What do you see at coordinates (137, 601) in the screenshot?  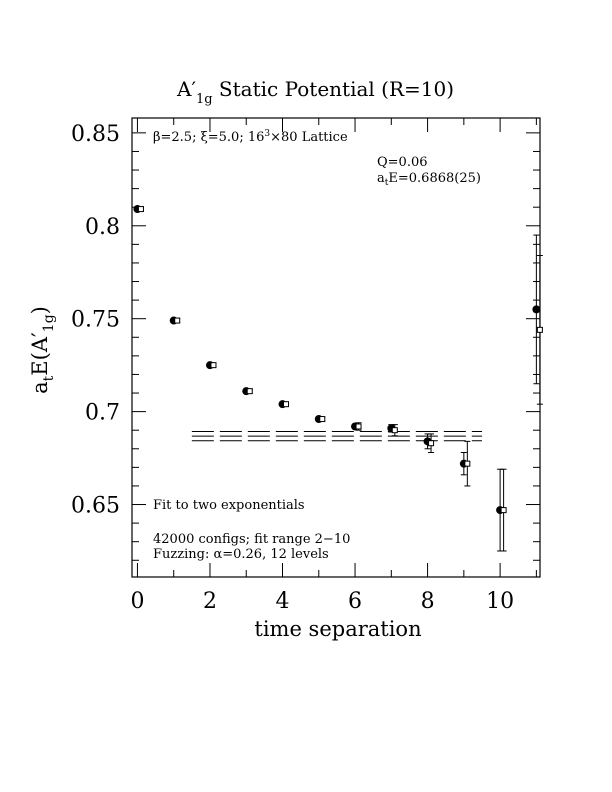 I see `x-tick-label: 0` at bounding box center [137, 601].